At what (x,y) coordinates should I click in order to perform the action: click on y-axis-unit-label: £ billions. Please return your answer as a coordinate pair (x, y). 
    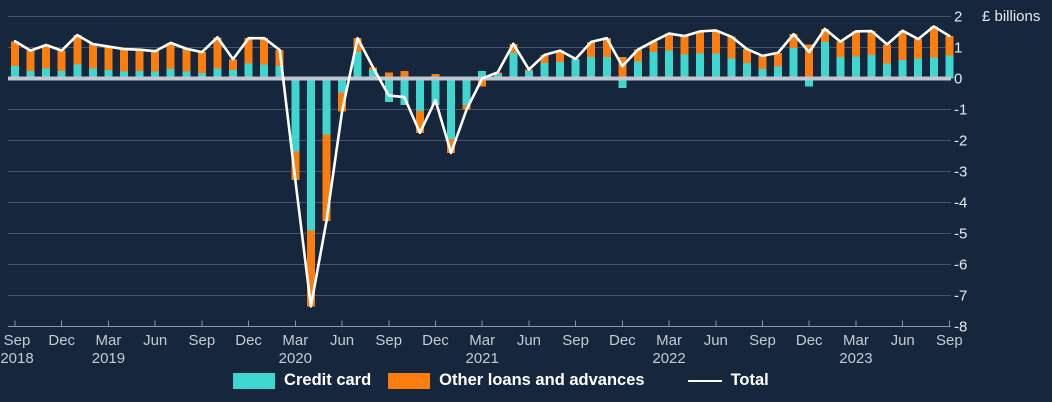
    Looking at the image, I should click on (1011, 16).